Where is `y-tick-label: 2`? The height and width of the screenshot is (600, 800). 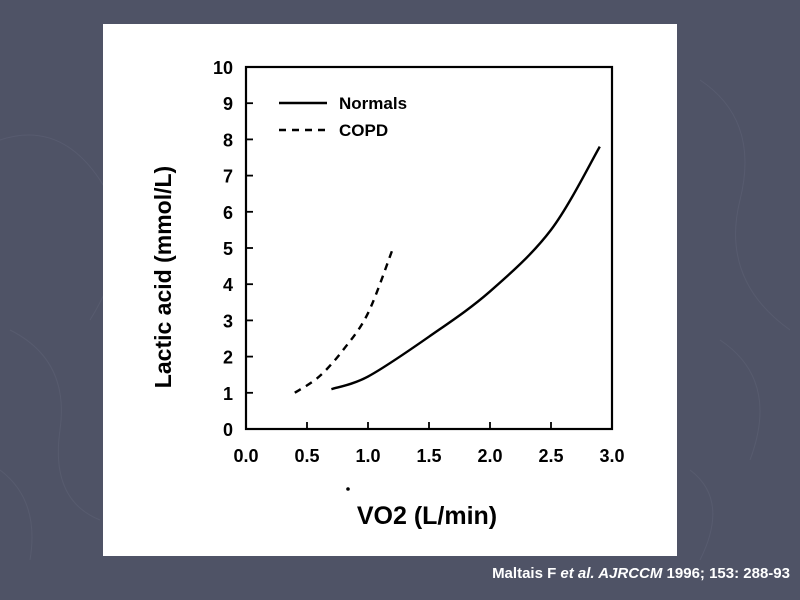
y-tick-label: 2 is located at coordinates (228, 358).